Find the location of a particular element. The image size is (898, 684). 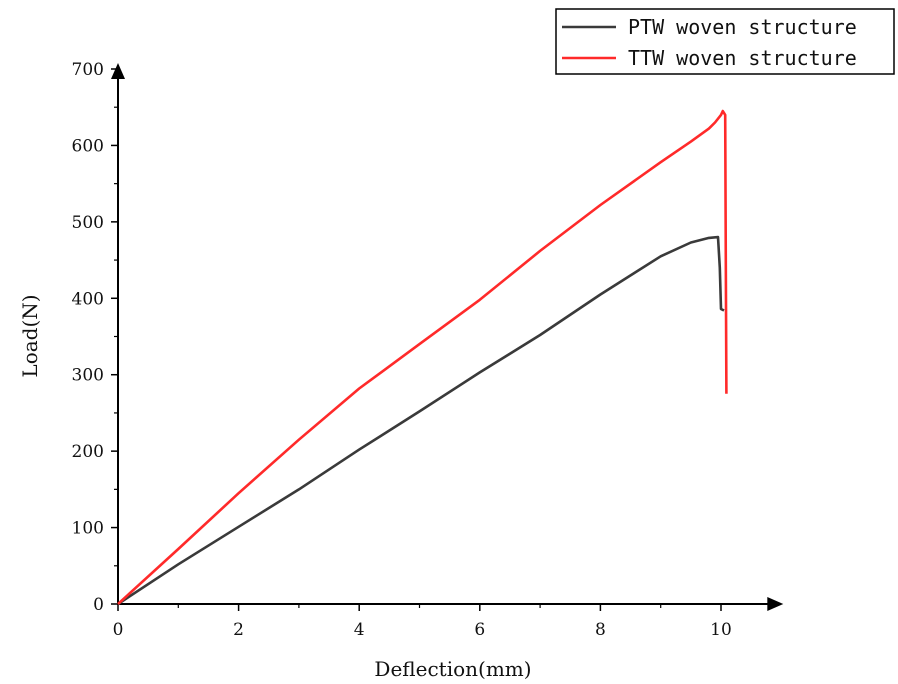

x-tick-label: 8 is located at coordinates (600, 630).